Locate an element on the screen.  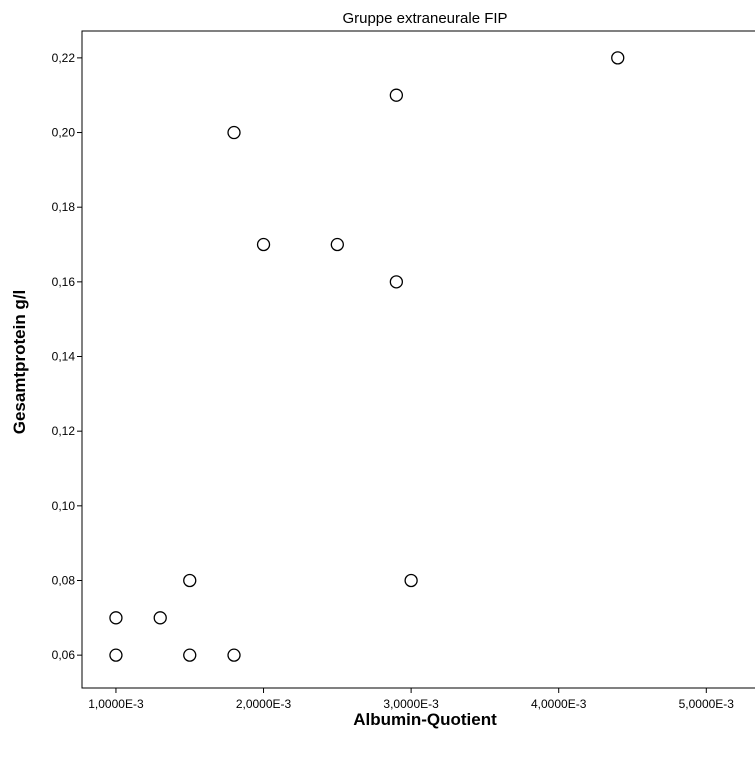
chart-title: Gruppe extraneurale FIP is located at coordinates (424, 18).